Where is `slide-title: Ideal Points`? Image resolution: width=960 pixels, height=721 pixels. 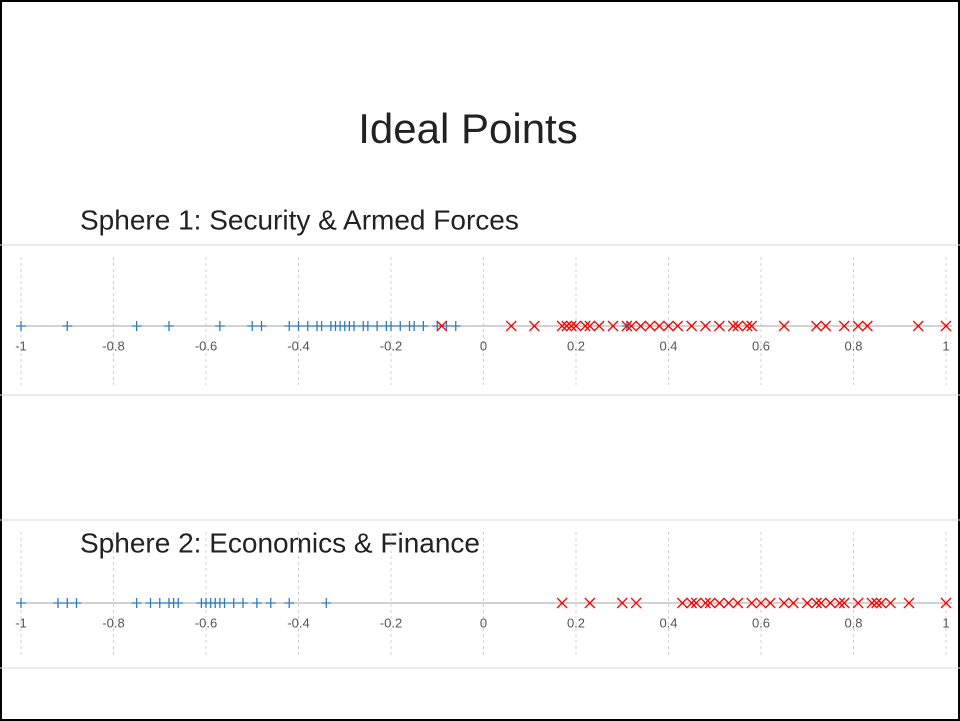
slide-title: Ideal Points is located at coordinates (467, 128).